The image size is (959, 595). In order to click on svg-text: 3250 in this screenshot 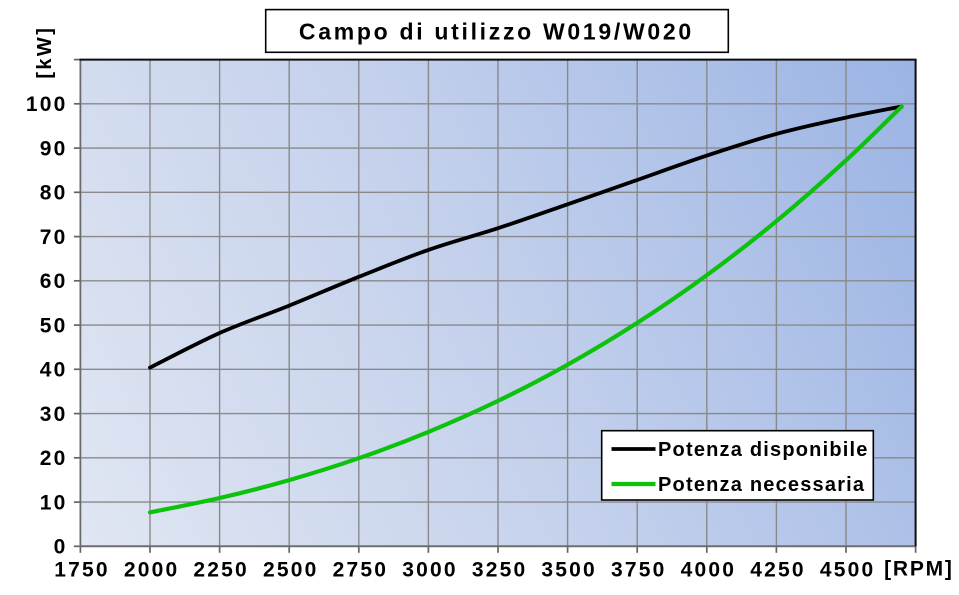, I will do `click(500, 569)`.